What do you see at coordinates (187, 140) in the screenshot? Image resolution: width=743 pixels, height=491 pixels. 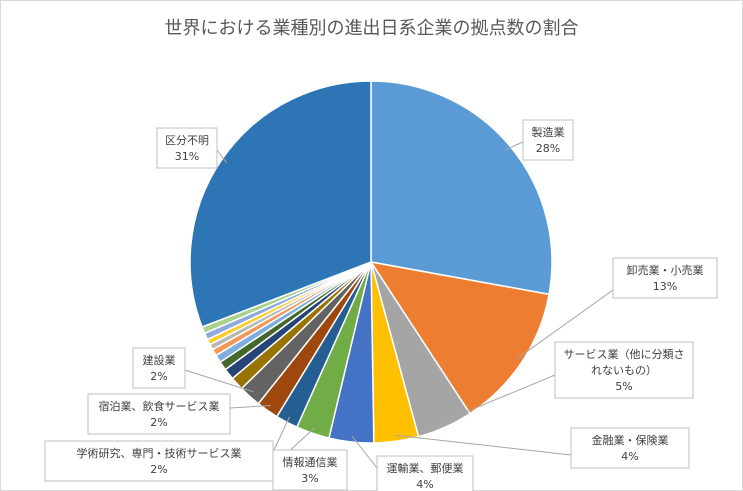 I see `data-label-name: 区分不明` at bounding box center [187, 140].